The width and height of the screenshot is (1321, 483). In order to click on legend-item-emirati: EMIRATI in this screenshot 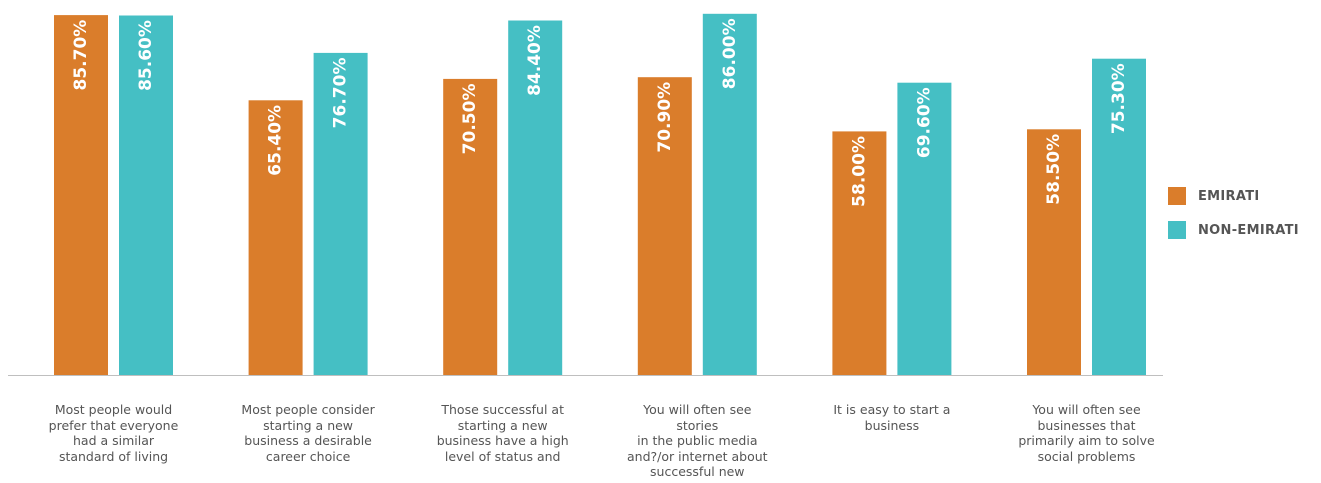, I will do `click(1233, 196)`.